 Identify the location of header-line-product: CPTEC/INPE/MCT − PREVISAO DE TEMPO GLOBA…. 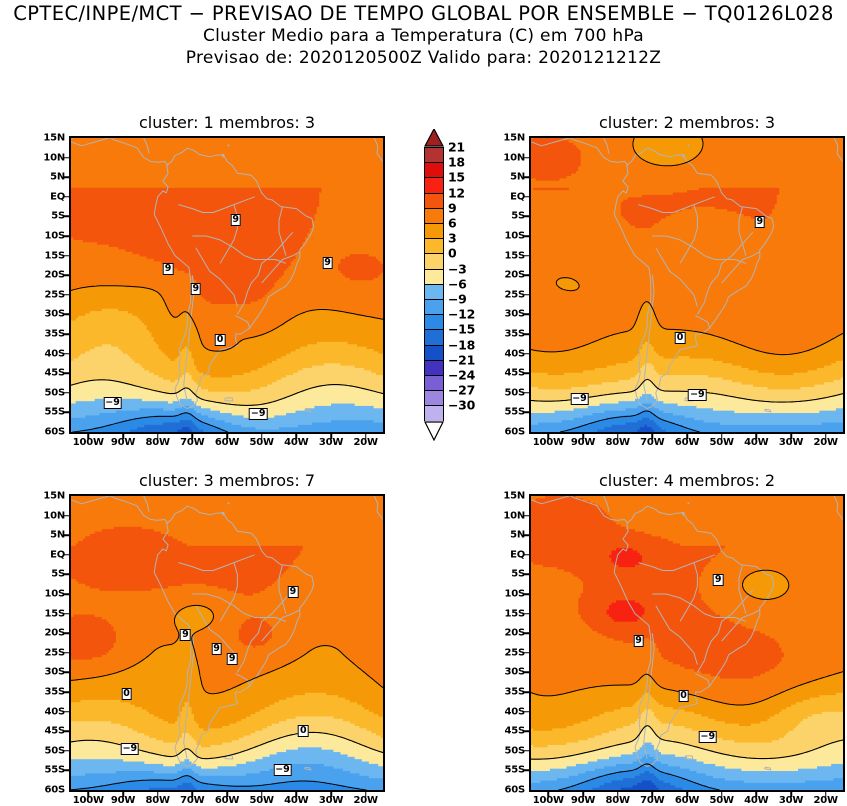
(423, 13).